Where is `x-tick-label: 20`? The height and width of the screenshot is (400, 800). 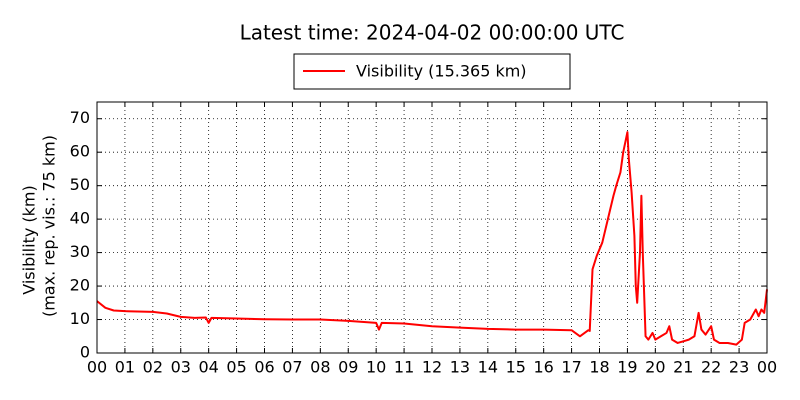 x-tick-label: 20 is located at coordinates (655, 367).